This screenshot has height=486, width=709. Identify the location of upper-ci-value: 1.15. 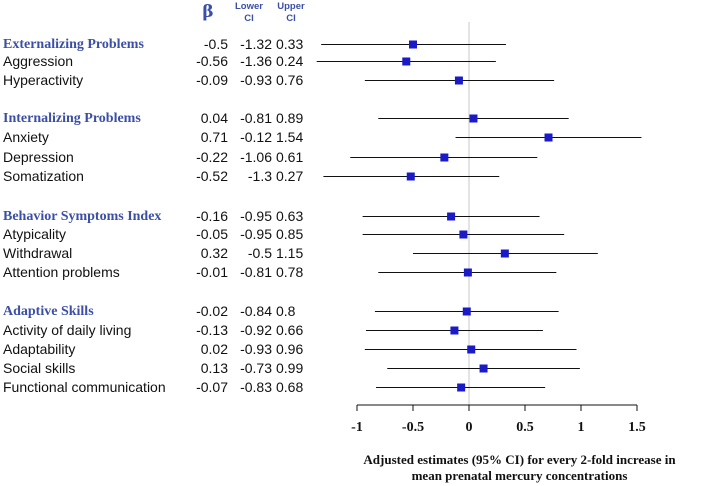
(290, 253).